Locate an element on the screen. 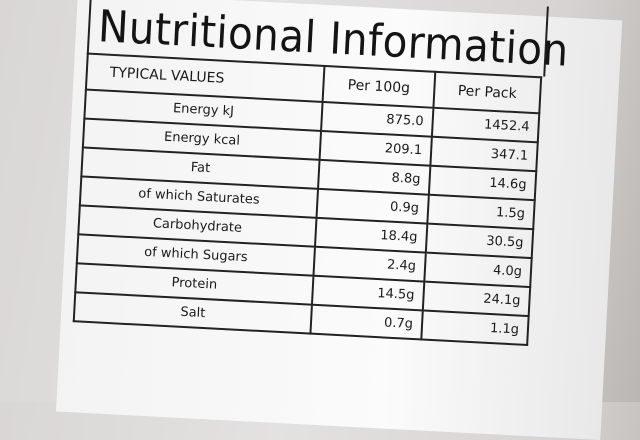  cell-value: 1.1g is located at coordinates (475, 327).